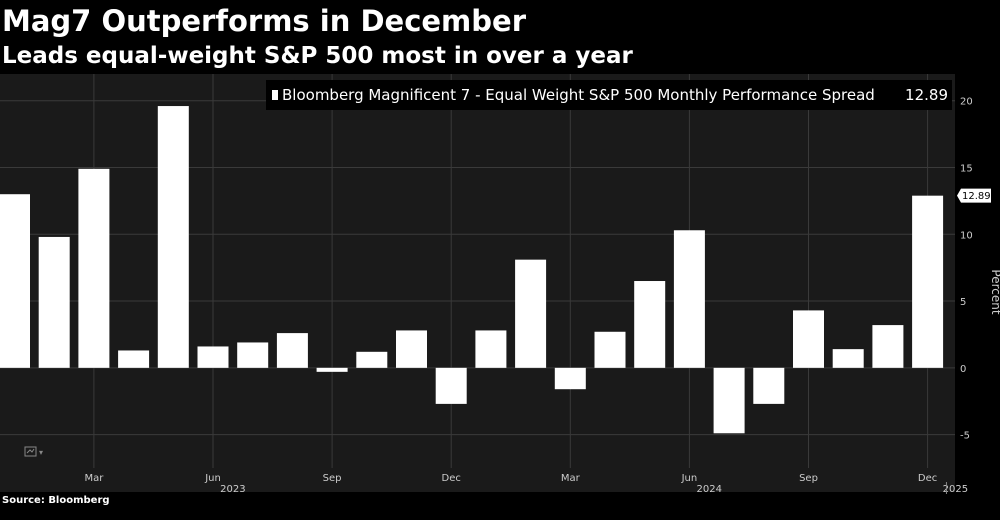 The height and width of the screenshot is (520, 1000). I want to click on y-tick-label: 10, so click(966, 235).